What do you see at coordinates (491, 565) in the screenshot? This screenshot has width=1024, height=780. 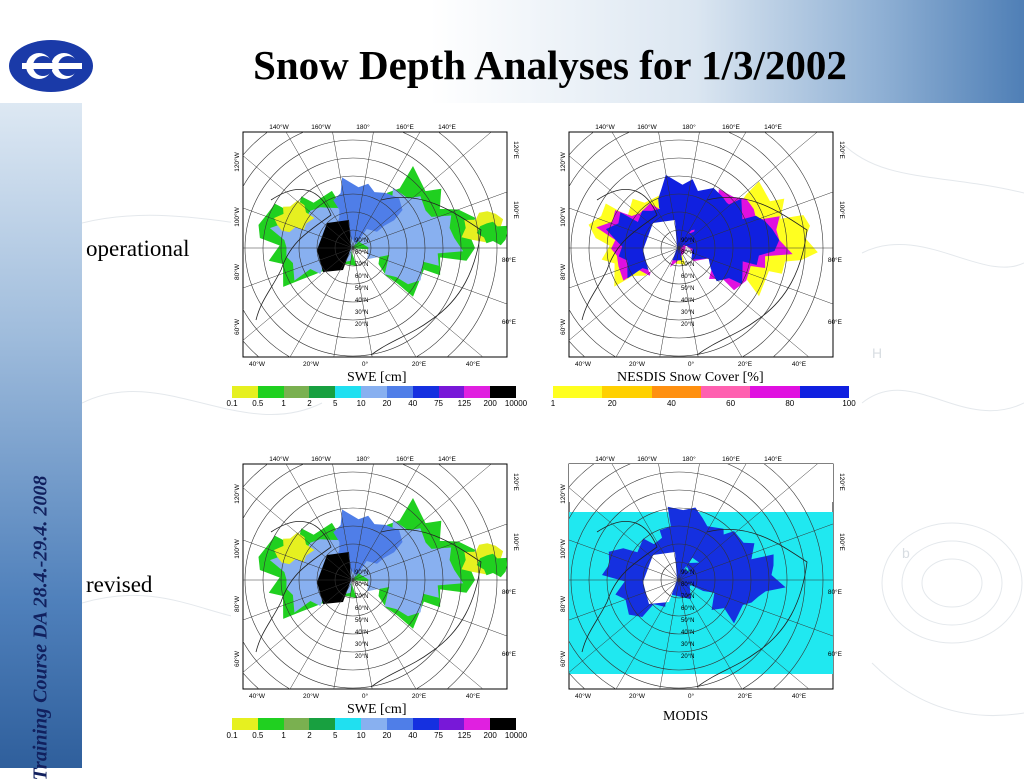 I see `snow-field-green` at bounding box center [491, 565].